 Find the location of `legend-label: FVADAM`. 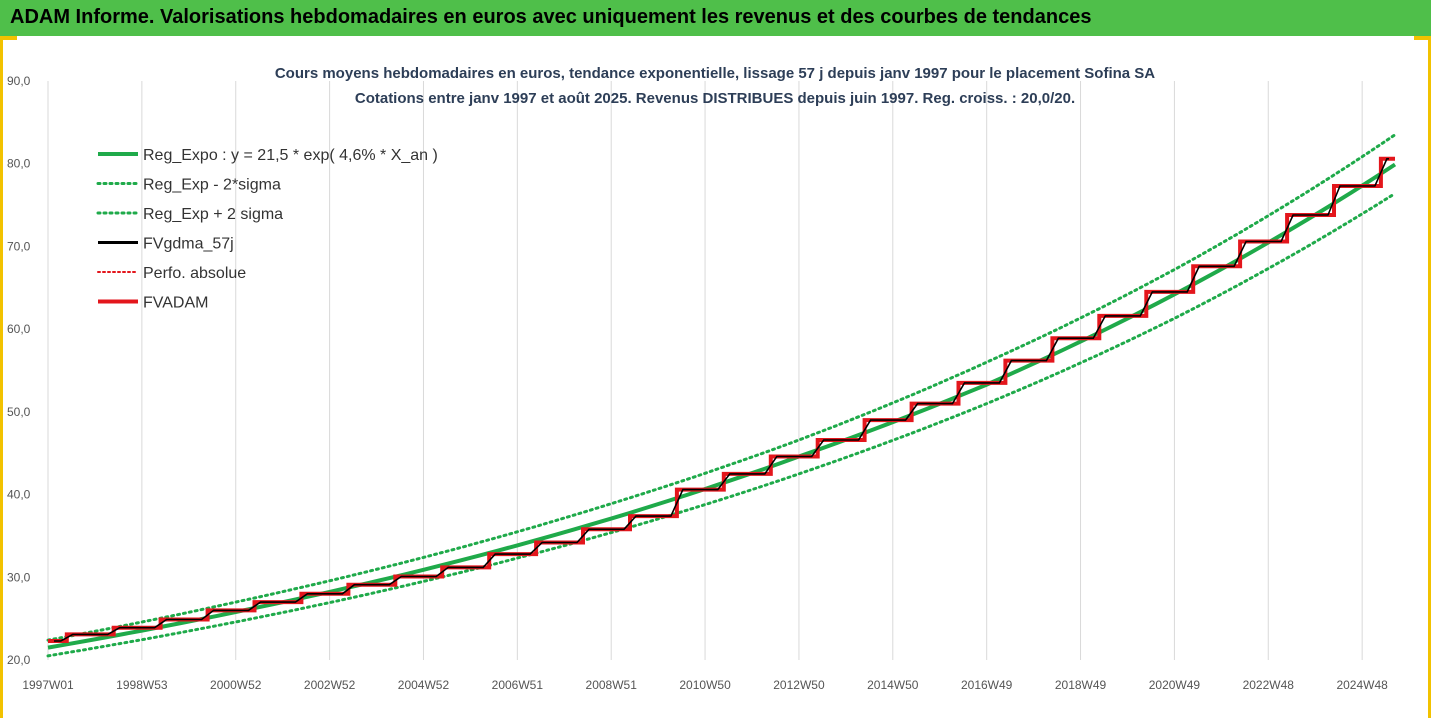

legend-label: FVADAM is located at coordinates (175, 303).